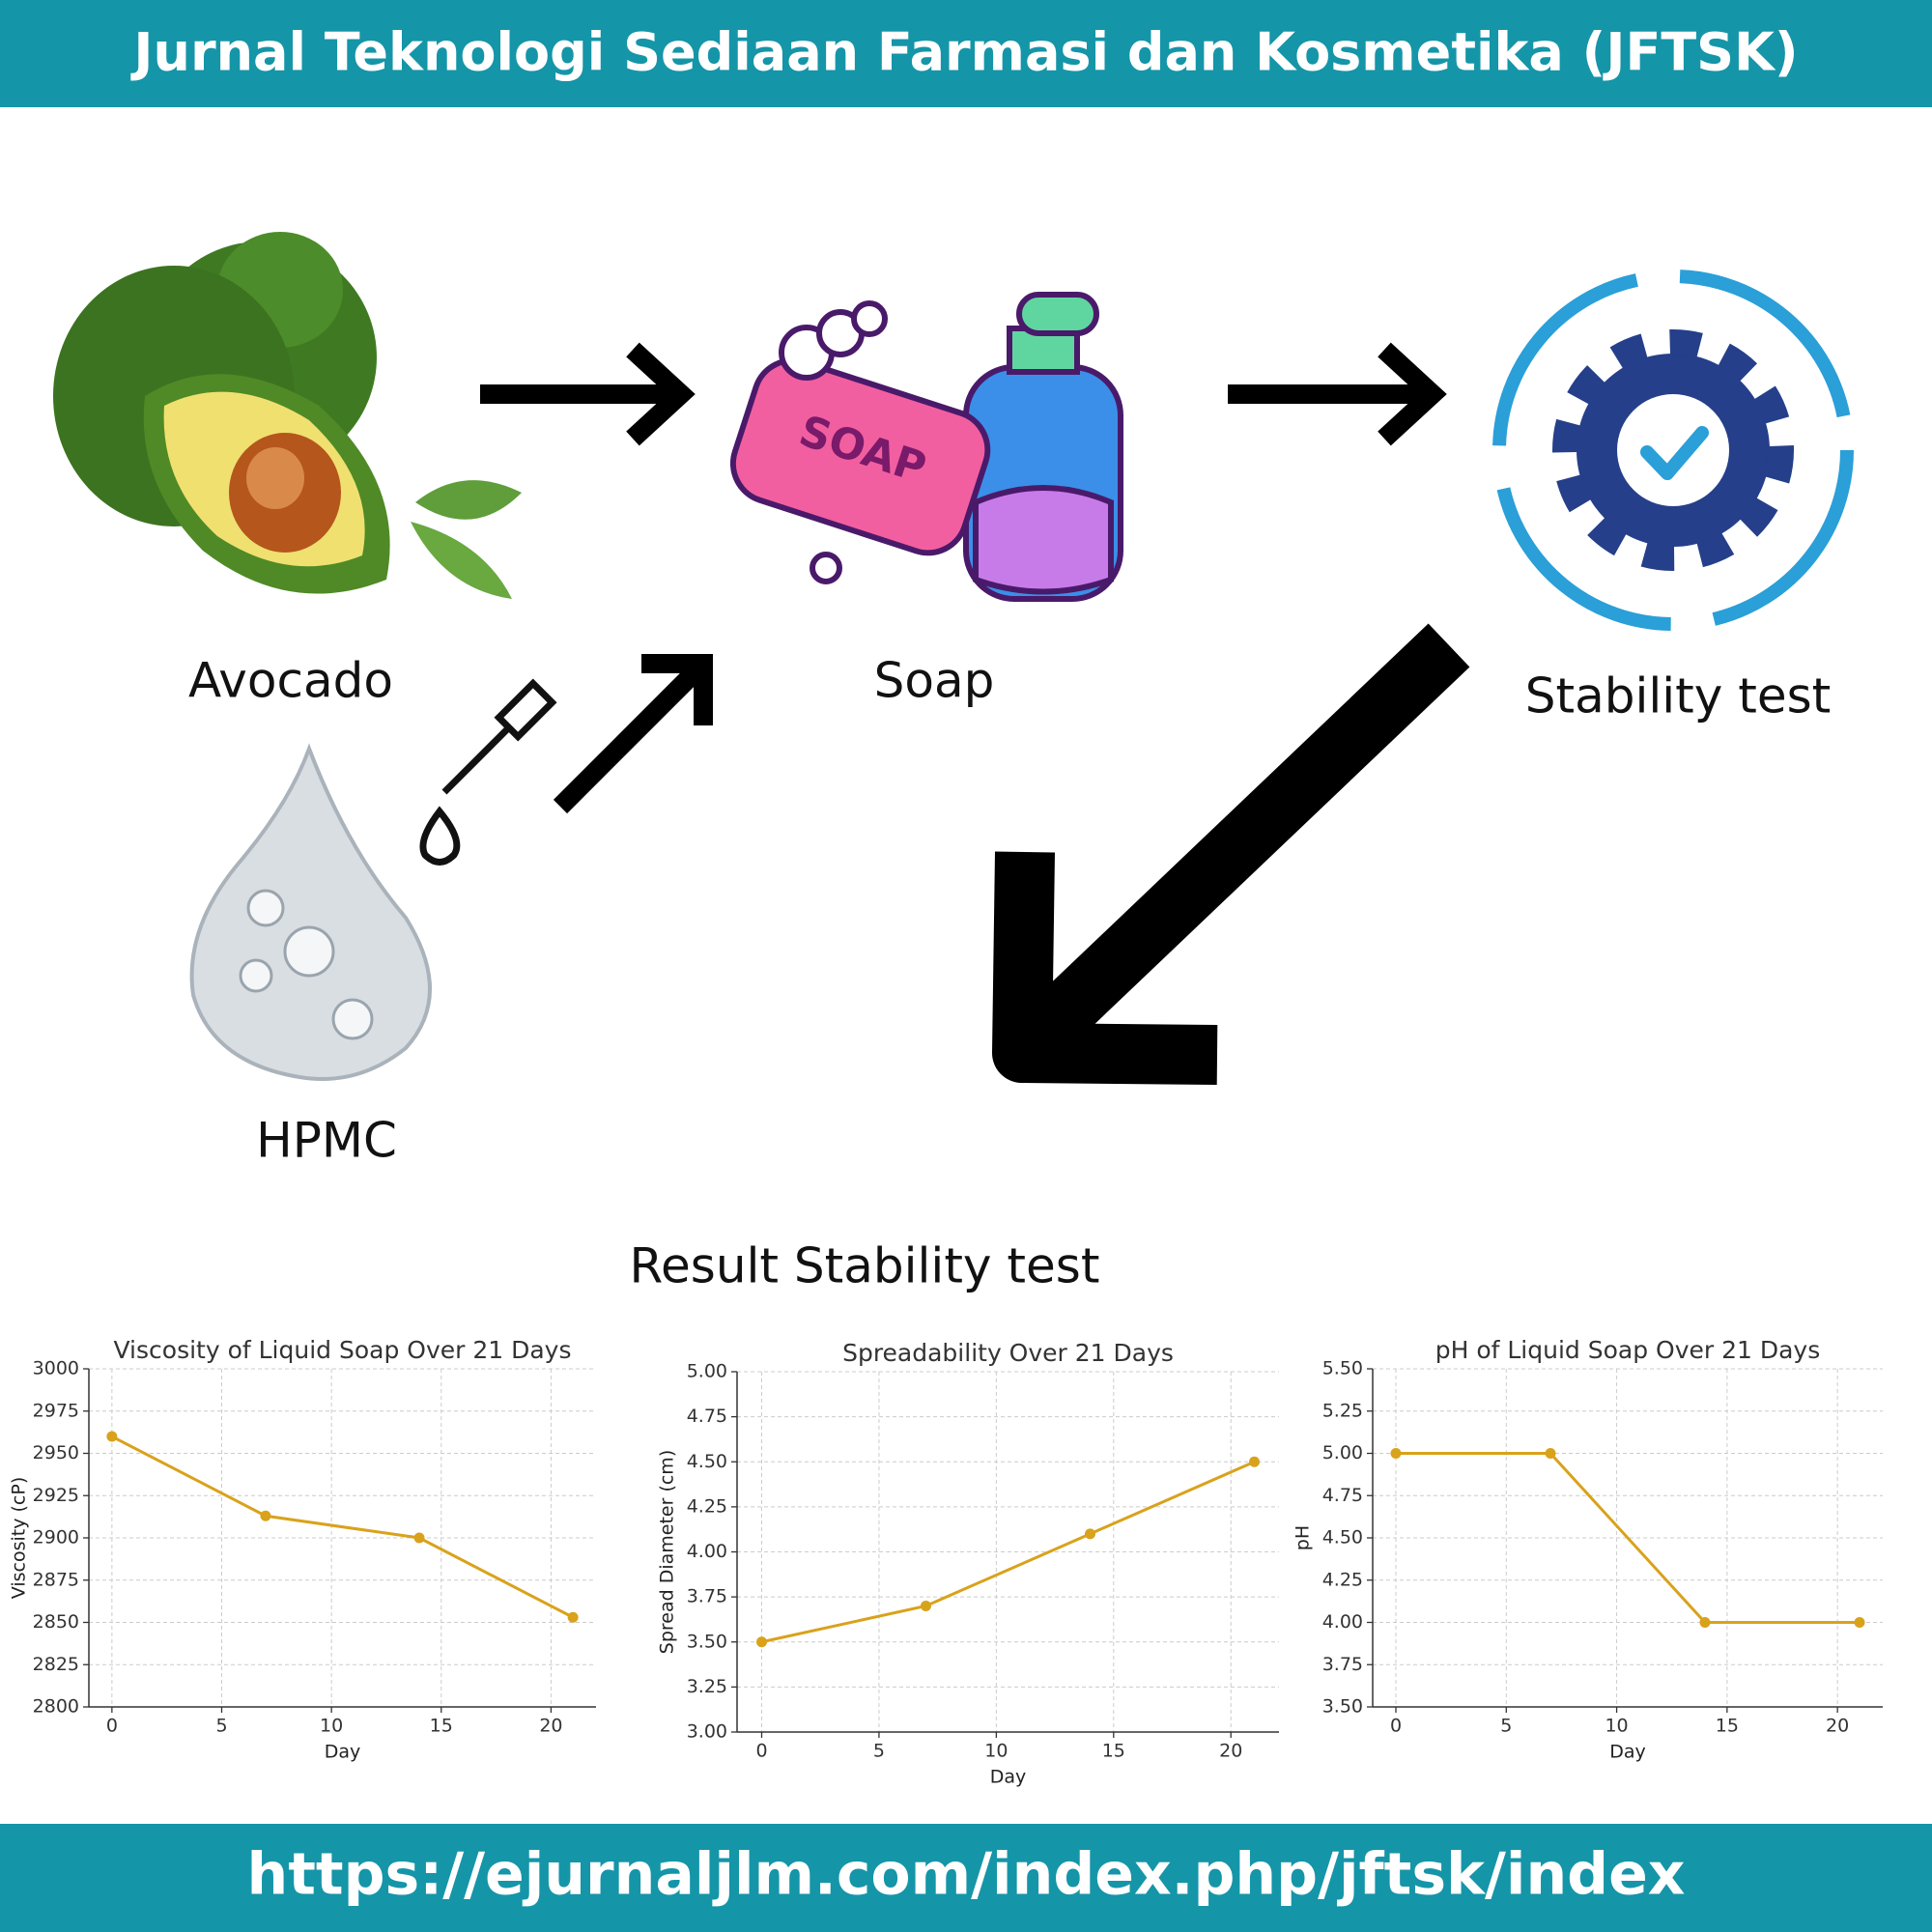 The height and width of the screenshot is (1932, 1932). I want to click on y-axis-label: Viscosity (cP), so click(19, 1538).